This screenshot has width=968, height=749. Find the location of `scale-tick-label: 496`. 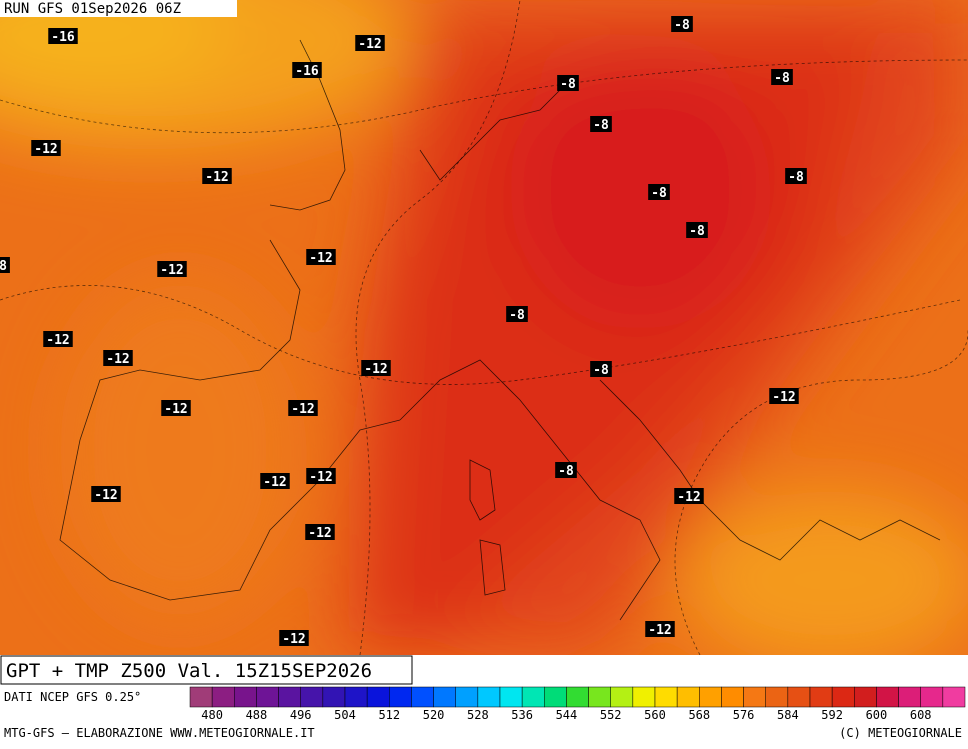

scale-tick-label: 496 is located at coordinates (301, 715).